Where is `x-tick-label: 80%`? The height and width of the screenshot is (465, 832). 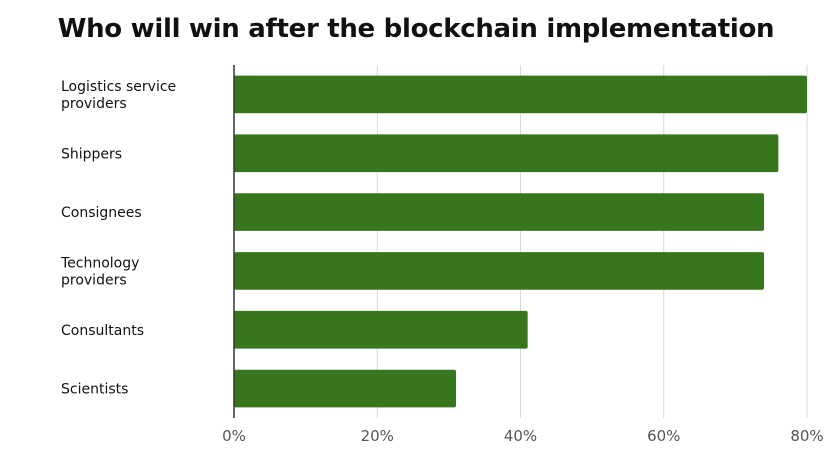 x-tick-label: 80% is located at coordinates (806, 436).